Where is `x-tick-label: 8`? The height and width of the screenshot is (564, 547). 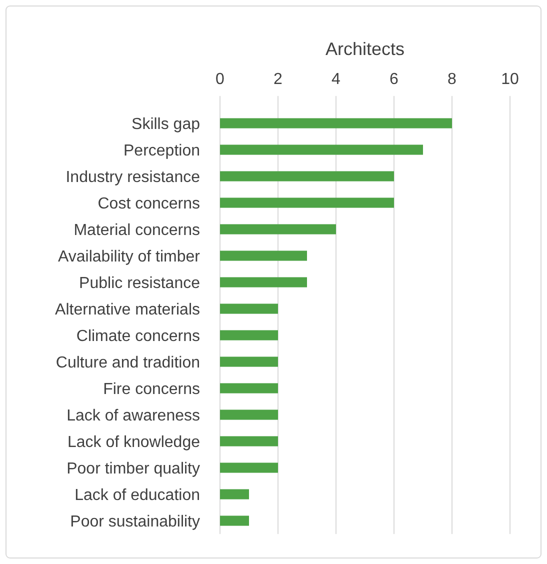 x-tick-label: 8 is located at coordinates (452, 79).